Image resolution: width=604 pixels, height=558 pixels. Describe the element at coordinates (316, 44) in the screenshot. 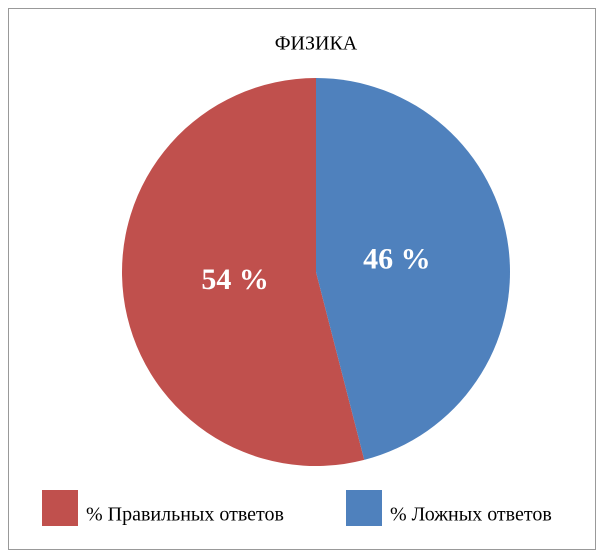

I see `chart-title: ФИЗИКА` at that location.